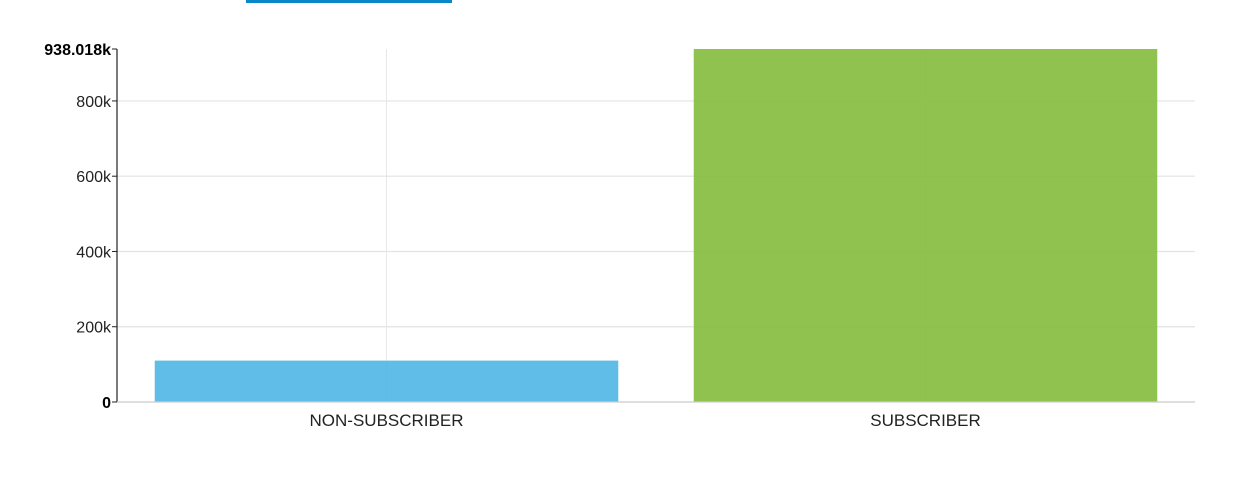 Image resolution: width=1246 pixels, height=483 pixels. Describe the element at coordinates (94, 328) in the screenshot. I see `y-tick-label: 200k` at that location.